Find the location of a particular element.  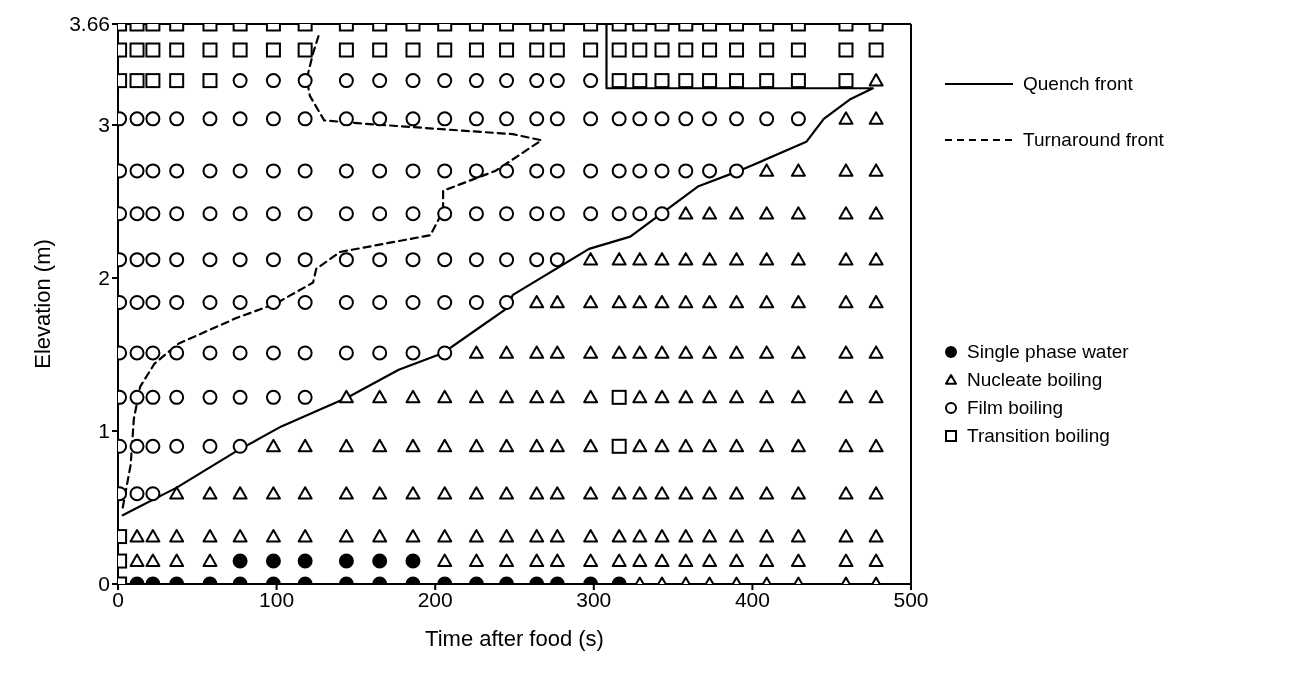

x-tick-label: 400 is located at coordinates (752, 599).